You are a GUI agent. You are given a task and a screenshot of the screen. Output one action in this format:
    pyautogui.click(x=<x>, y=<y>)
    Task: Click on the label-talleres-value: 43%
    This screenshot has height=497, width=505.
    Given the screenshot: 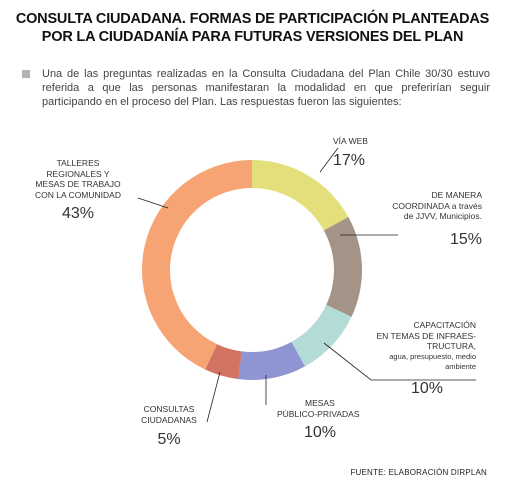 What is the action you would take?
    pyautogui.click(x=78, y=213)
    